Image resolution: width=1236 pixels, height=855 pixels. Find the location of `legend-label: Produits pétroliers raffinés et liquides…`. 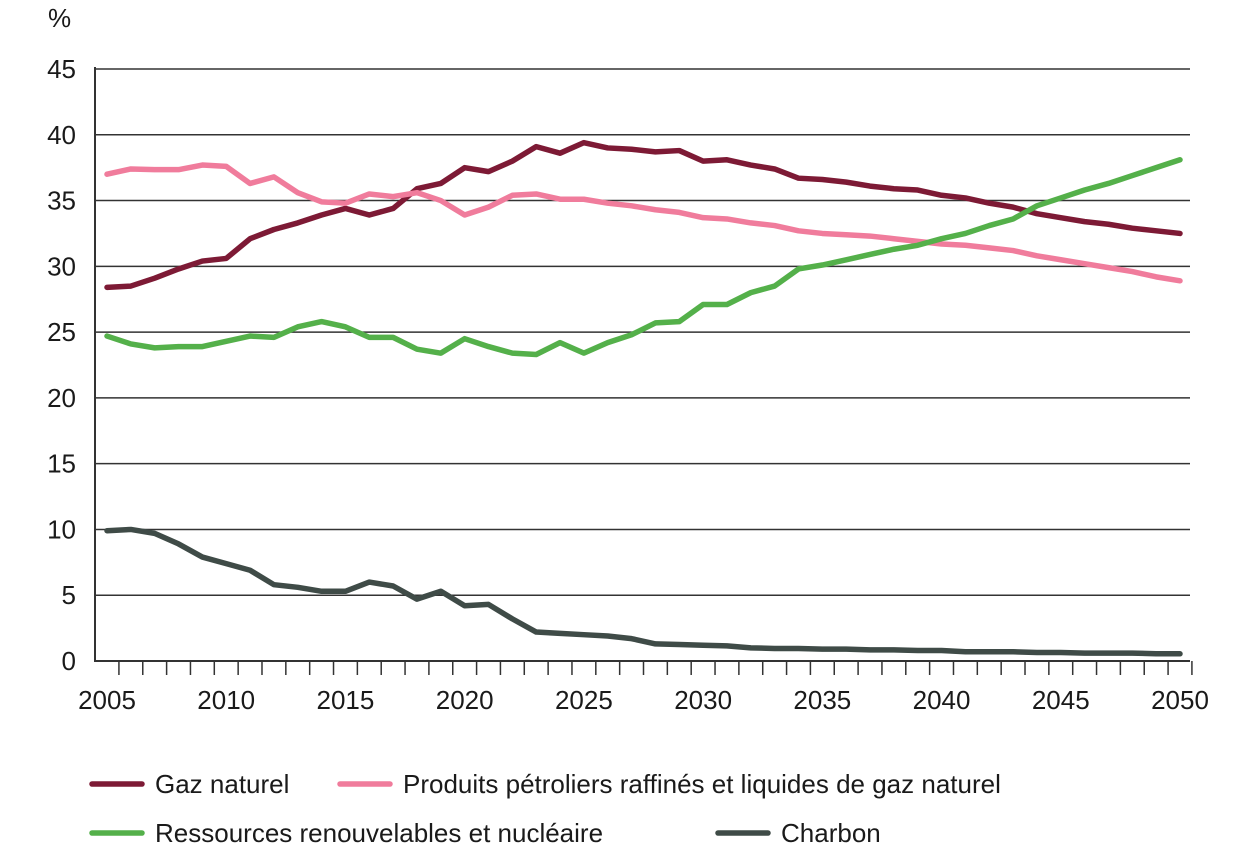

legend-label: Produits pétroliers raffinés et liquides… is located at coordinates (702, 784).